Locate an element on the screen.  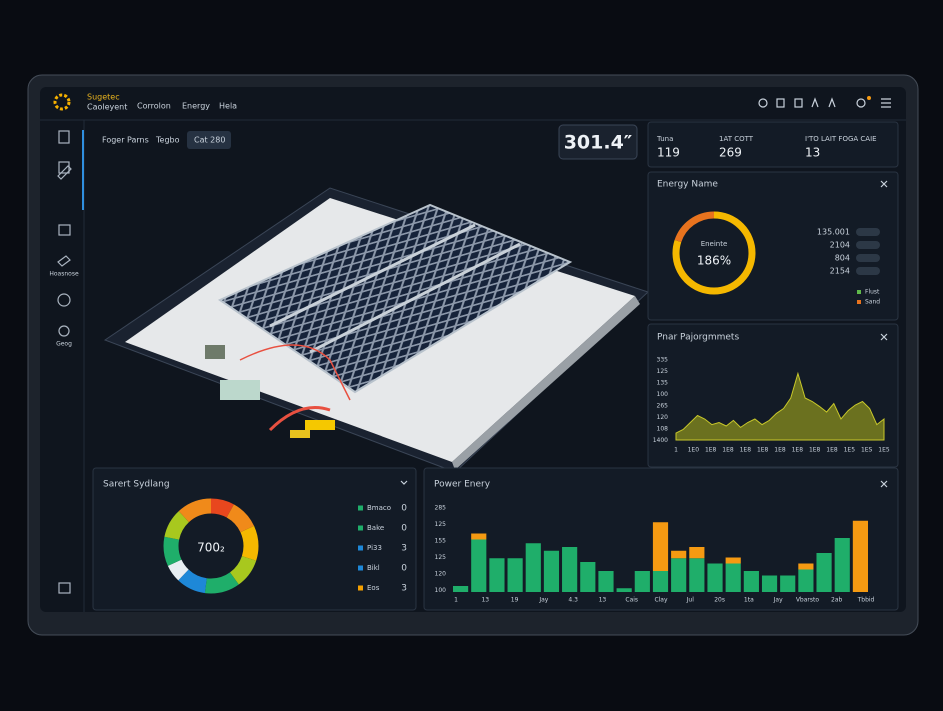
stat-value: 119 is located at coordinates (668, 153).